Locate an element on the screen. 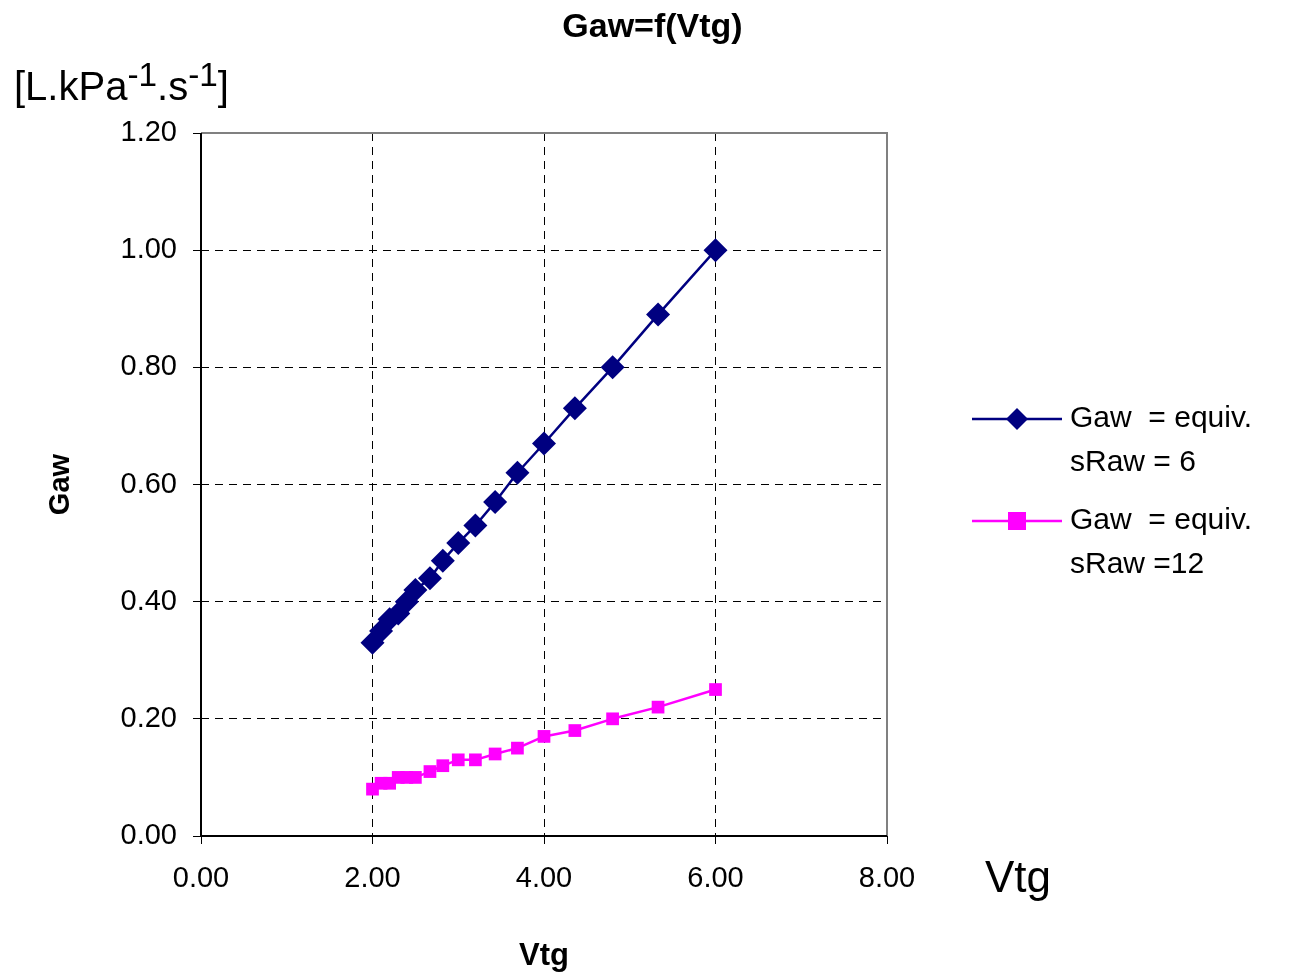  text: [L.kPa$^{-1}$.s$^{-1}$] is located at coordinates (121, 83).